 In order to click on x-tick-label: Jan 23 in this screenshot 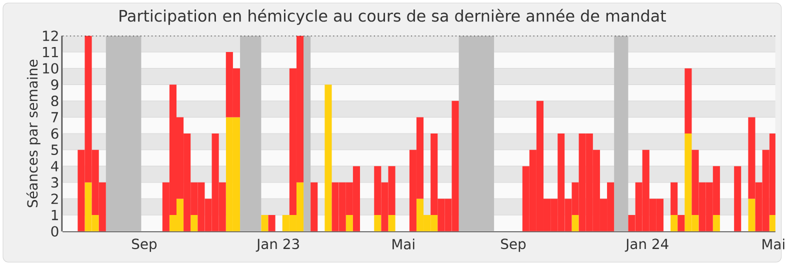, I will do `click(277, 245)`.